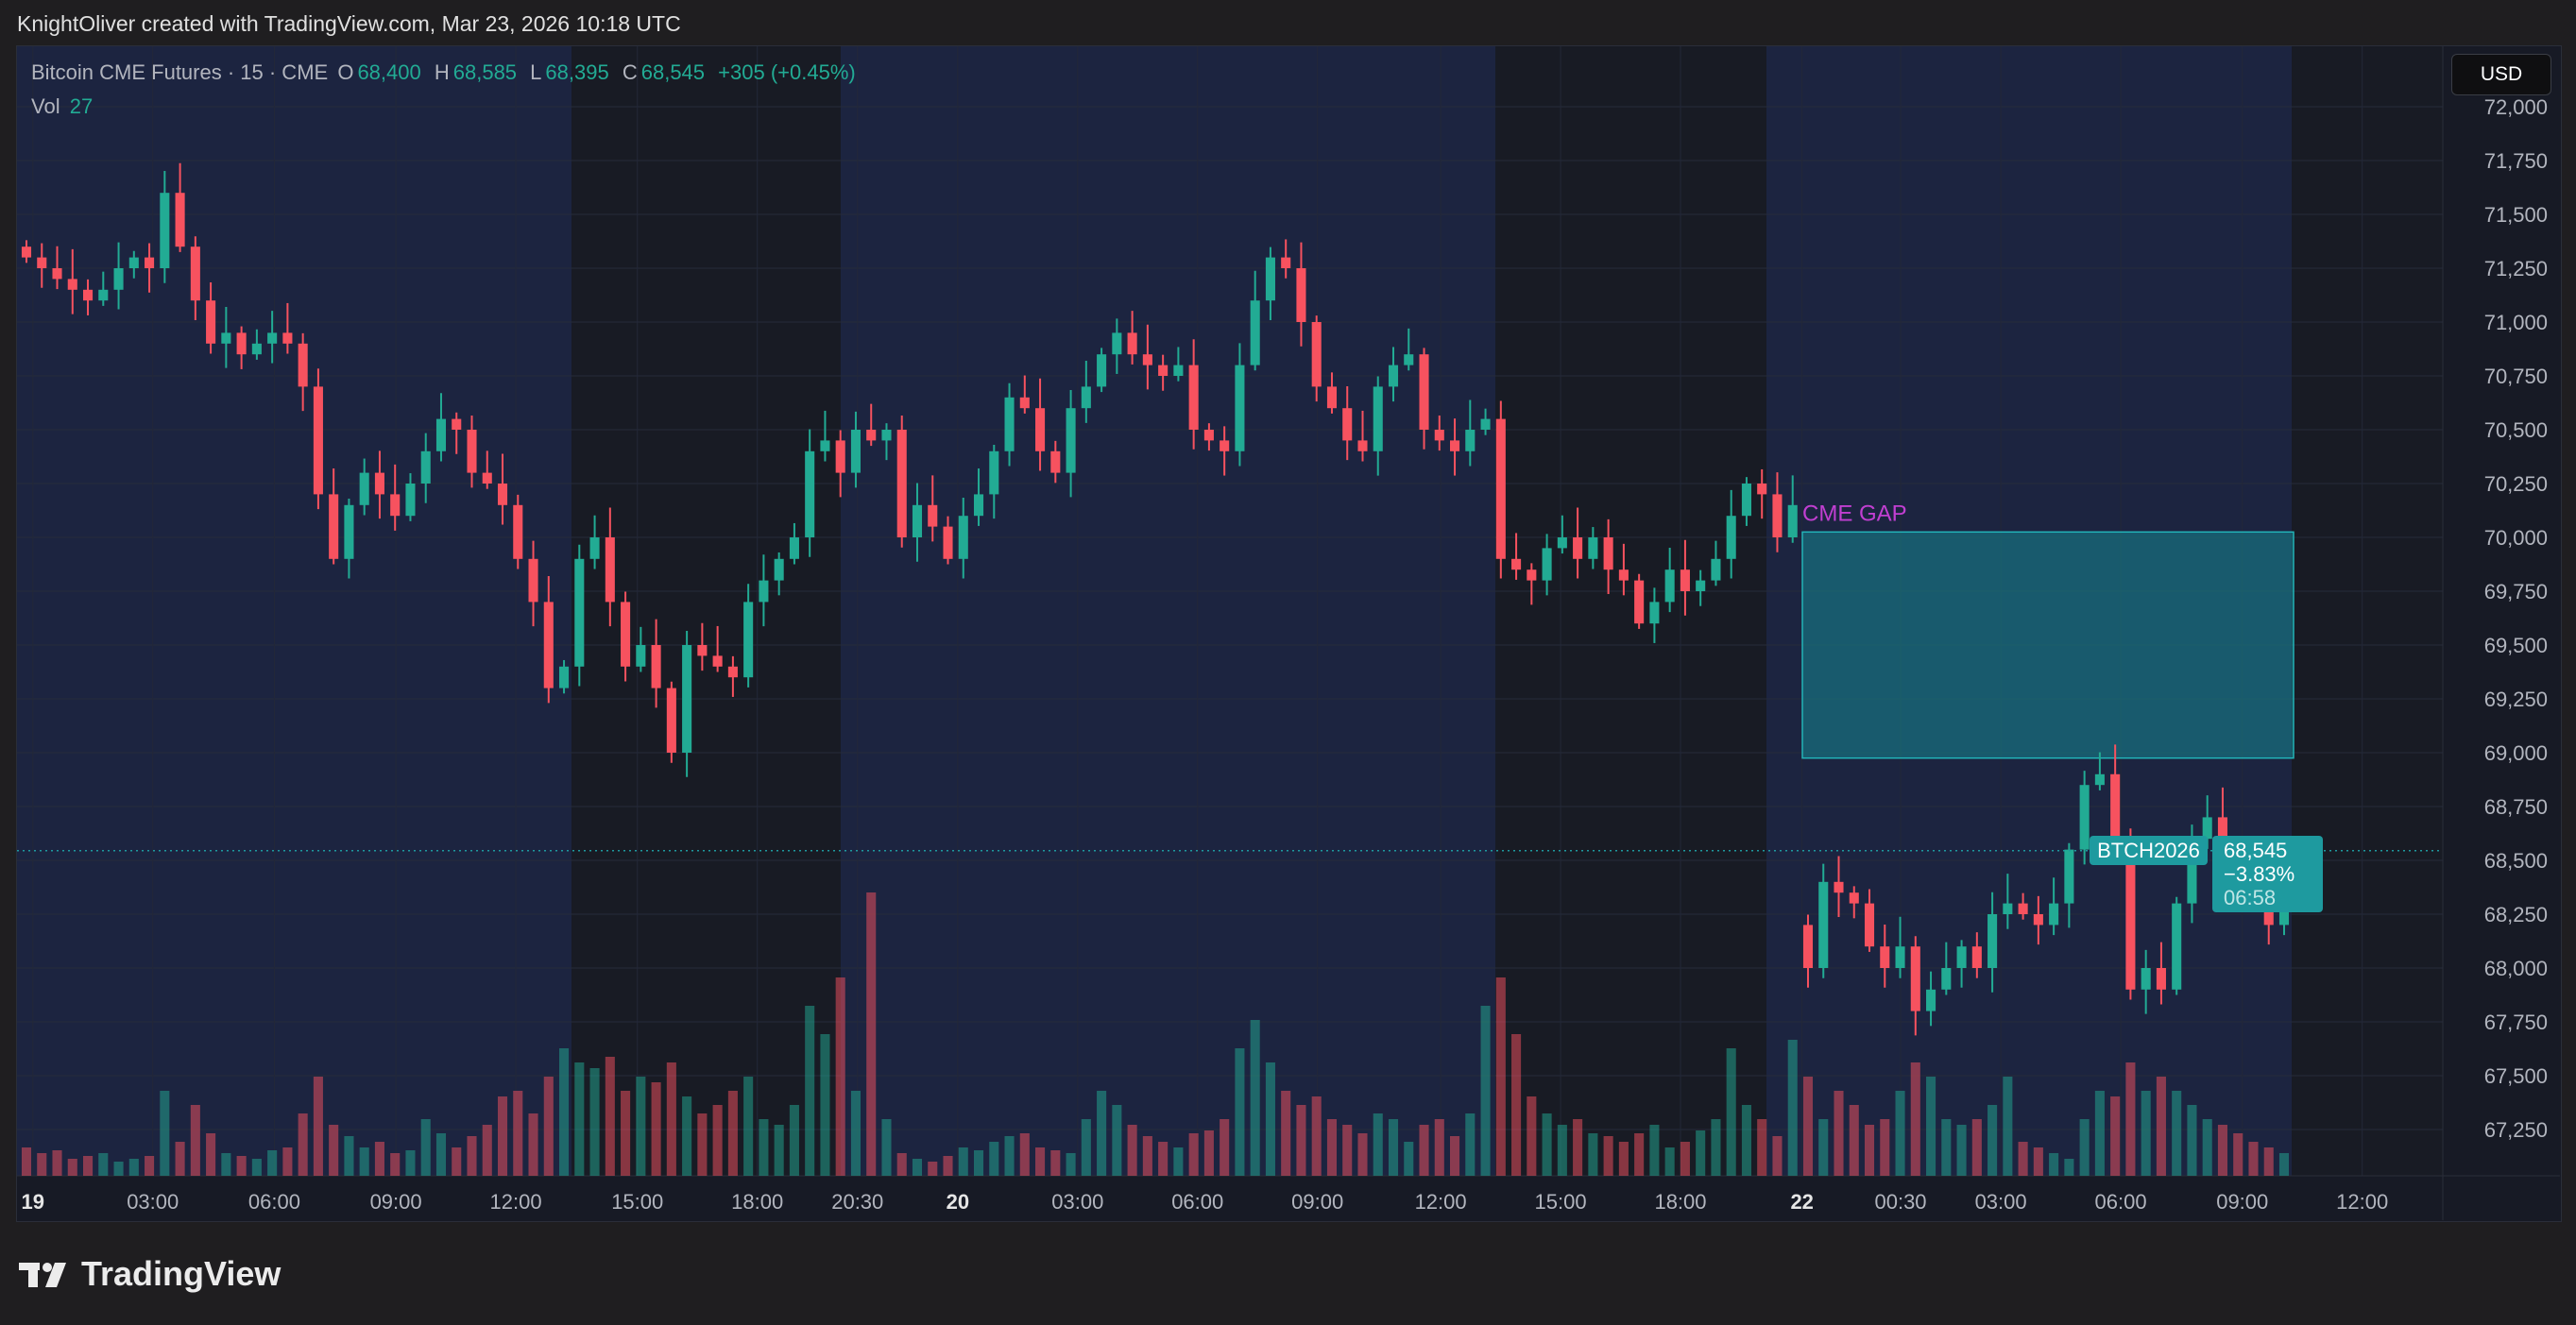 This screenshot has width=2576, height=1325. Describe the element at coordinates (630, 72) in the screenshot. I see `close-label: C` at that location.